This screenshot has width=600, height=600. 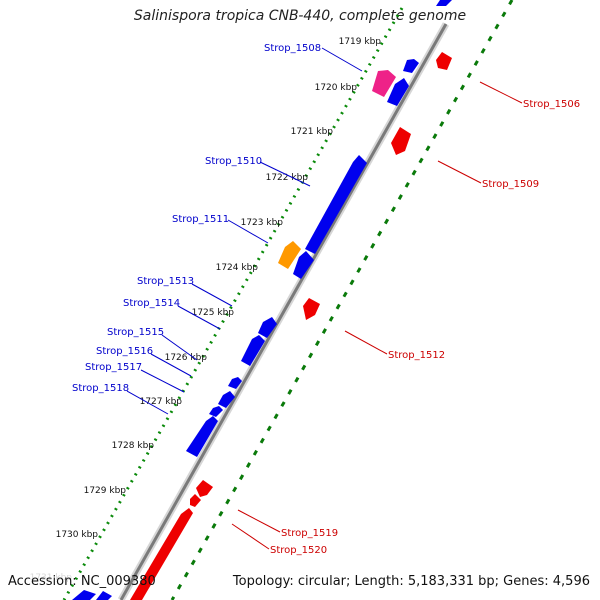 What do you see at coordinates (77, 535) in the screenshot?
I see `ruler-tick-label: 1730 kbp` at bounding box center [77, 535].